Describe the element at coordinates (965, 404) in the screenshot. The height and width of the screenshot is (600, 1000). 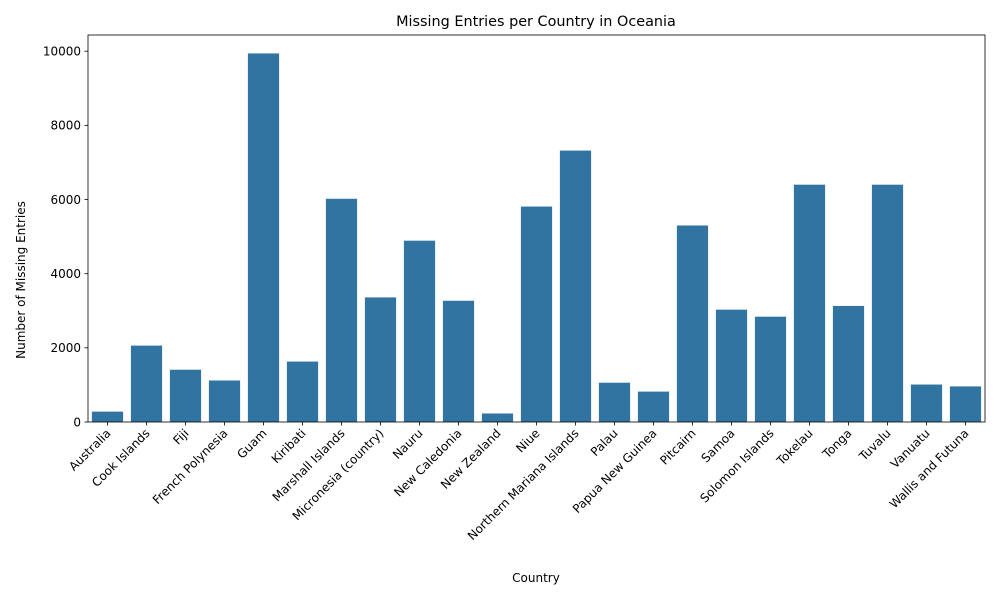
I see `bar-wallis-and-futuna` at that location.